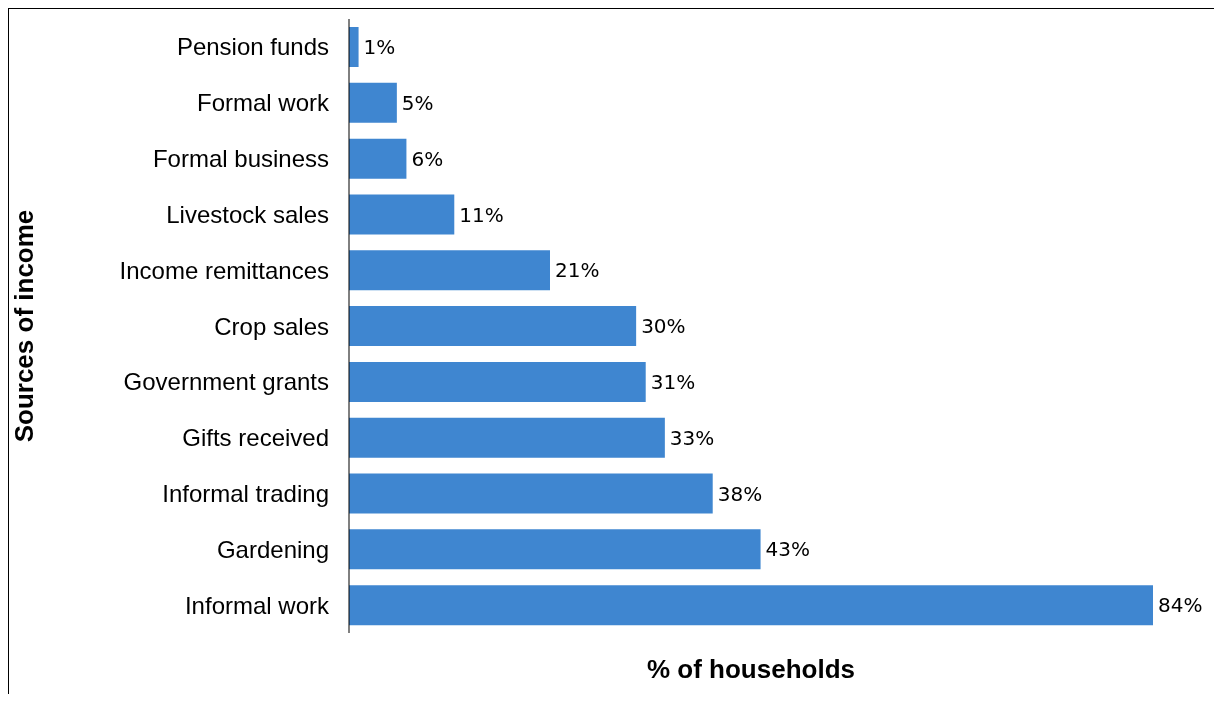 This screenshot has height=702, width=1222. Describe the element at coordinates (481, 214) in the screenshot. I see `data-label: 11%` at that location.